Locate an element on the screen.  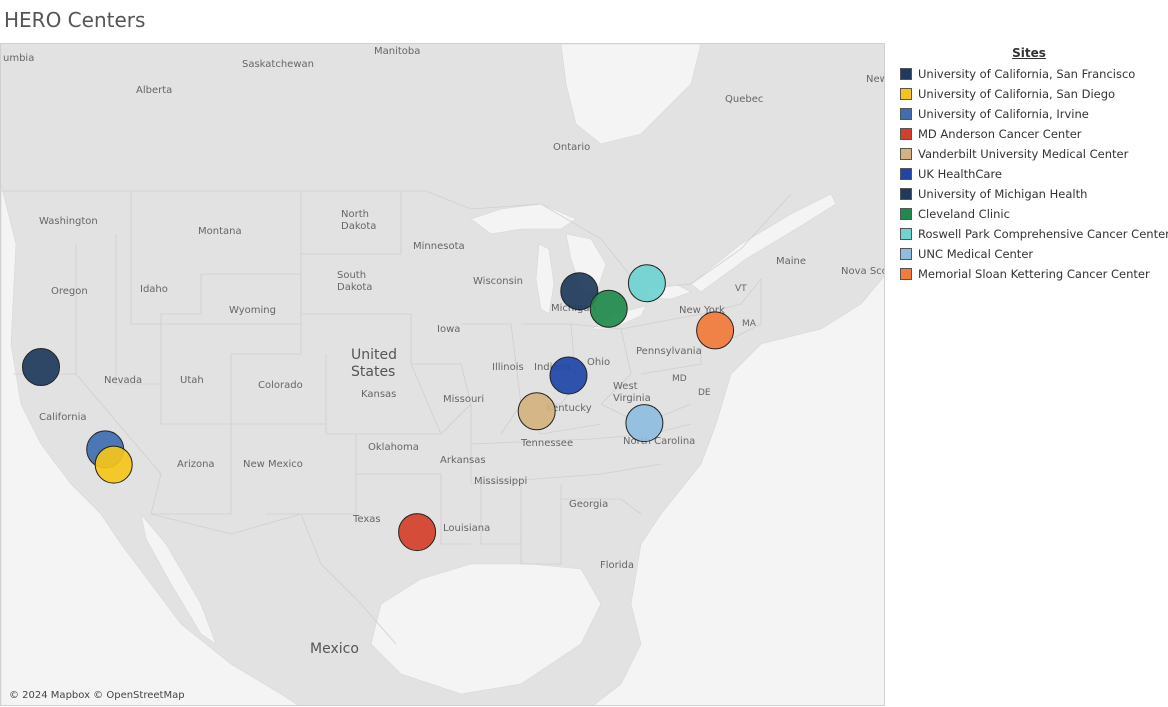
label-illinois: Illinois is located at coordinates (508, 367).